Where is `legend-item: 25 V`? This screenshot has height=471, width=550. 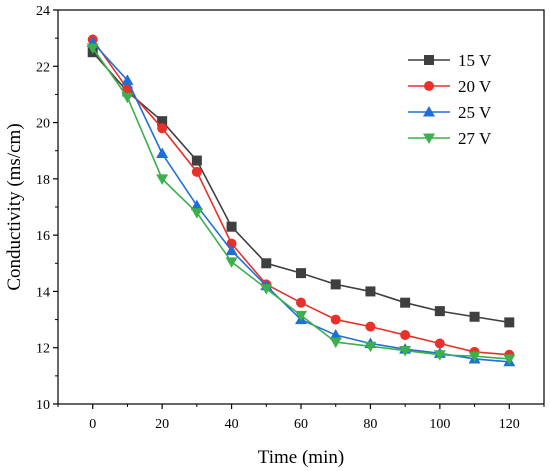 legend-item: 25 V is located at coordinates (450, 112).